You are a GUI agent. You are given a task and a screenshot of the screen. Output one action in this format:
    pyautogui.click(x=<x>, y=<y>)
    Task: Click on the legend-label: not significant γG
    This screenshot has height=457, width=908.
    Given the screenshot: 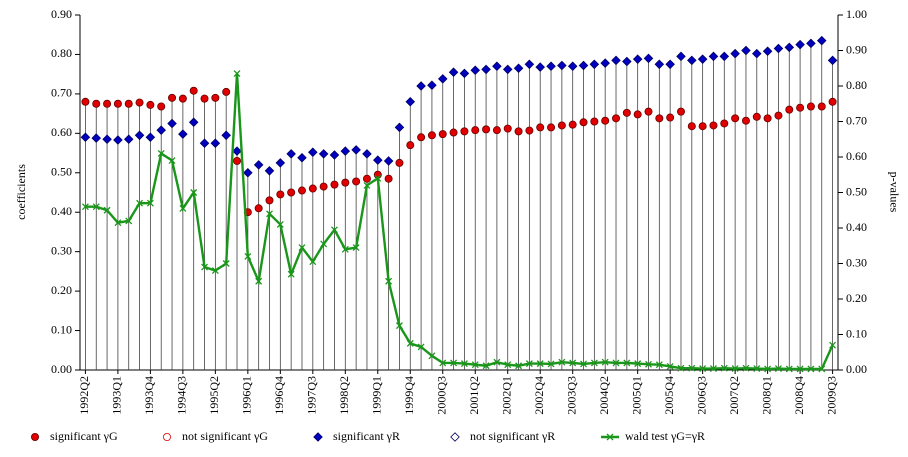 What is the action you would take?
    pyautogui.click(x=225, y=436)
    